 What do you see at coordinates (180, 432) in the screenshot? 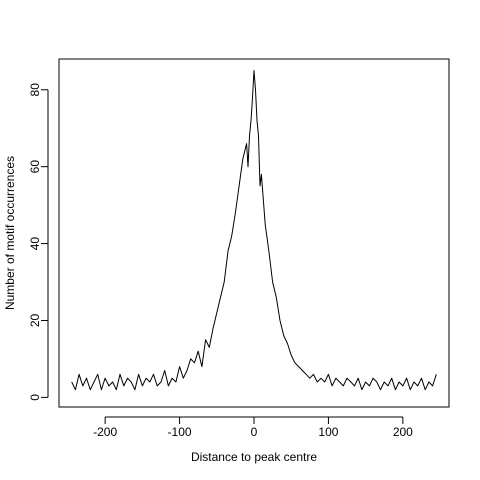
I see `x-tick-label: -100` at bounding box center [180, 432].